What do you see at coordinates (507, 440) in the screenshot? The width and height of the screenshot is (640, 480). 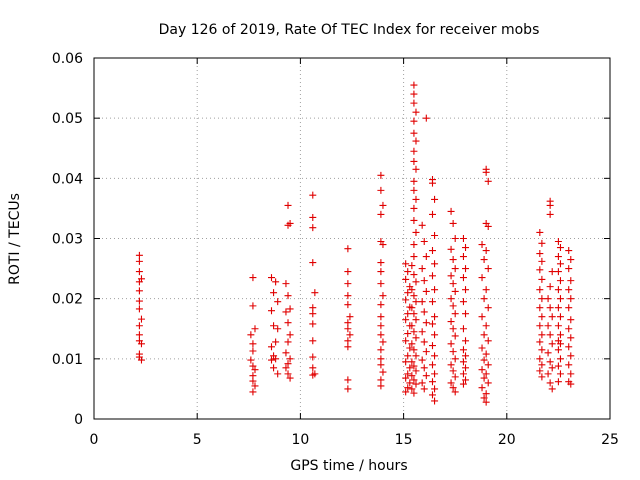 I see `x-tick-label: 20` at bounding box center [507, 440].